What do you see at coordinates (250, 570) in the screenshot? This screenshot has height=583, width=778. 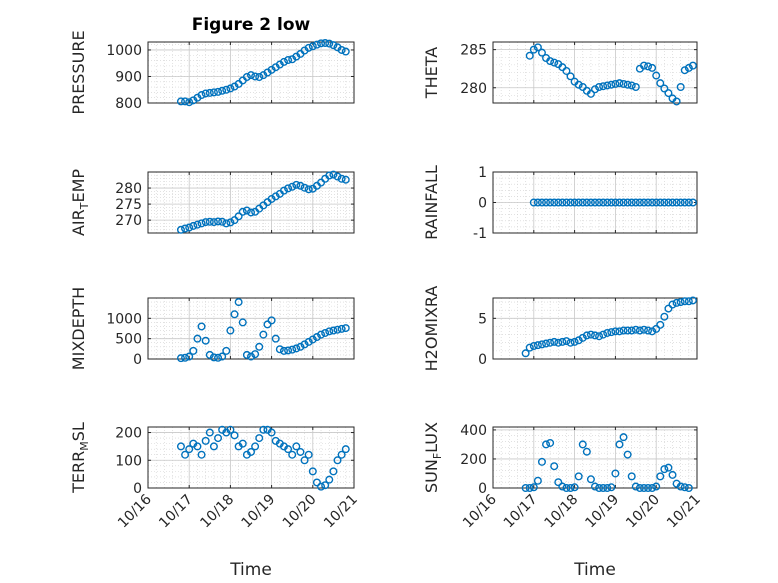 I see `x-axis-label: Time` at bounding box center [250, 570].